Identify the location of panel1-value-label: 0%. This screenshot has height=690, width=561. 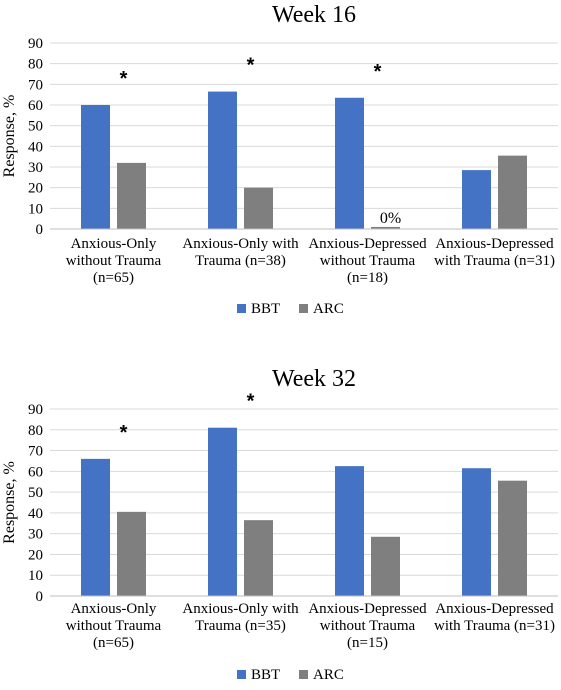
(390, 218).